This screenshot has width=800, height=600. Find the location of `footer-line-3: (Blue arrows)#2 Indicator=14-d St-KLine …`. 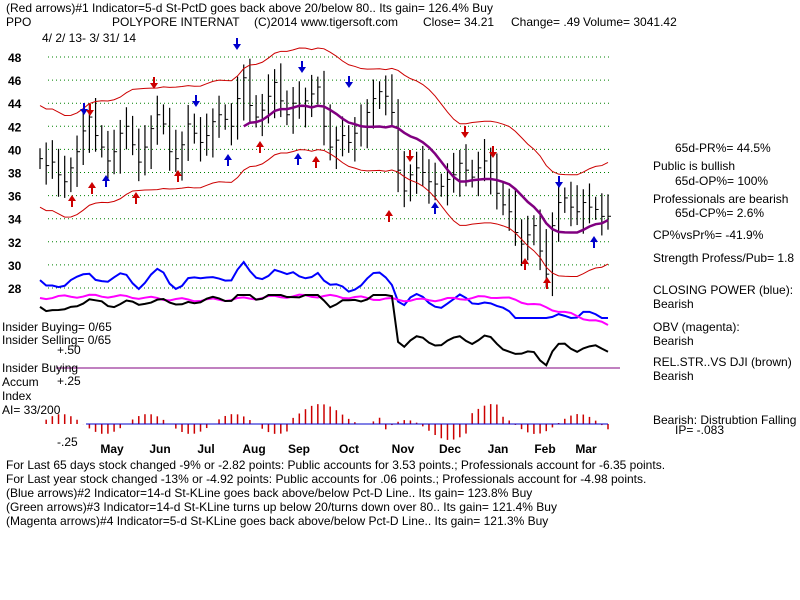

footer-line-3: (Blue arrows)#2 Indicator=14-d St-KLine … is located at coordinates (269, 493).